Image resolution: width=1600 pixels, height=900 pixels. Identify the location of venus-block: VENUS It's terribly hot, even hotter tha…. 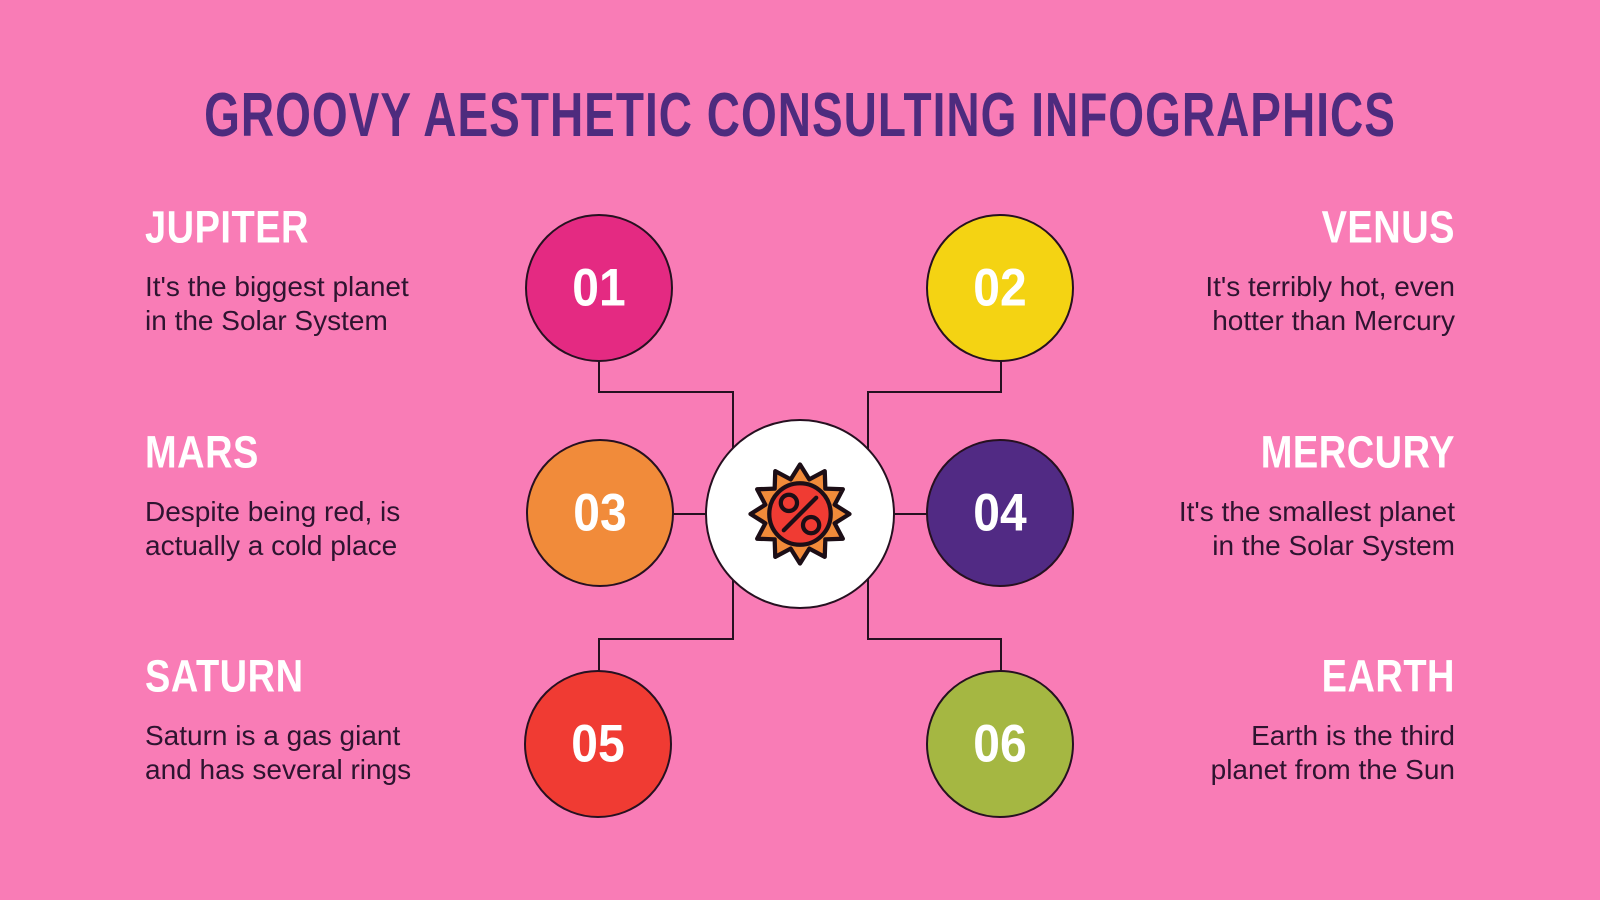
(1265, 270).